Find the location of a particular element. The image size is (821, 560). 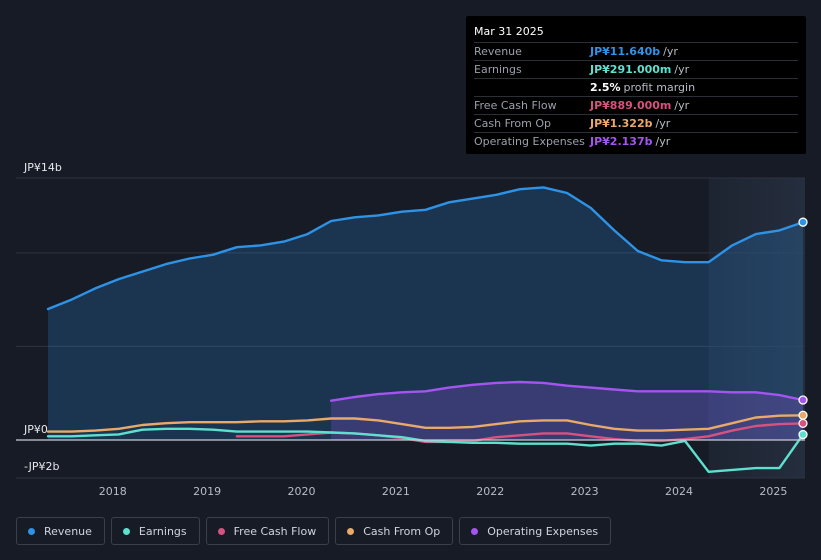

x-tick-2019: 2019 is located at coordinates (207, 491).